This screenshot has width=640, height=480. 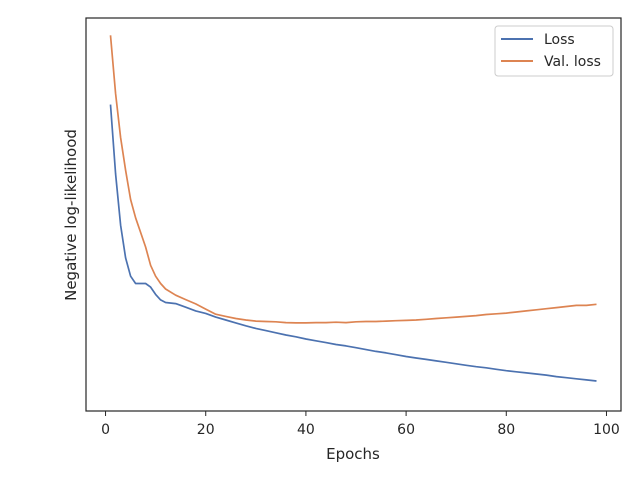 What do you see at coordinates (506, 430) in the screenshot?
I see `x-tick-label-80: 80` at bounding box center [506, 430].